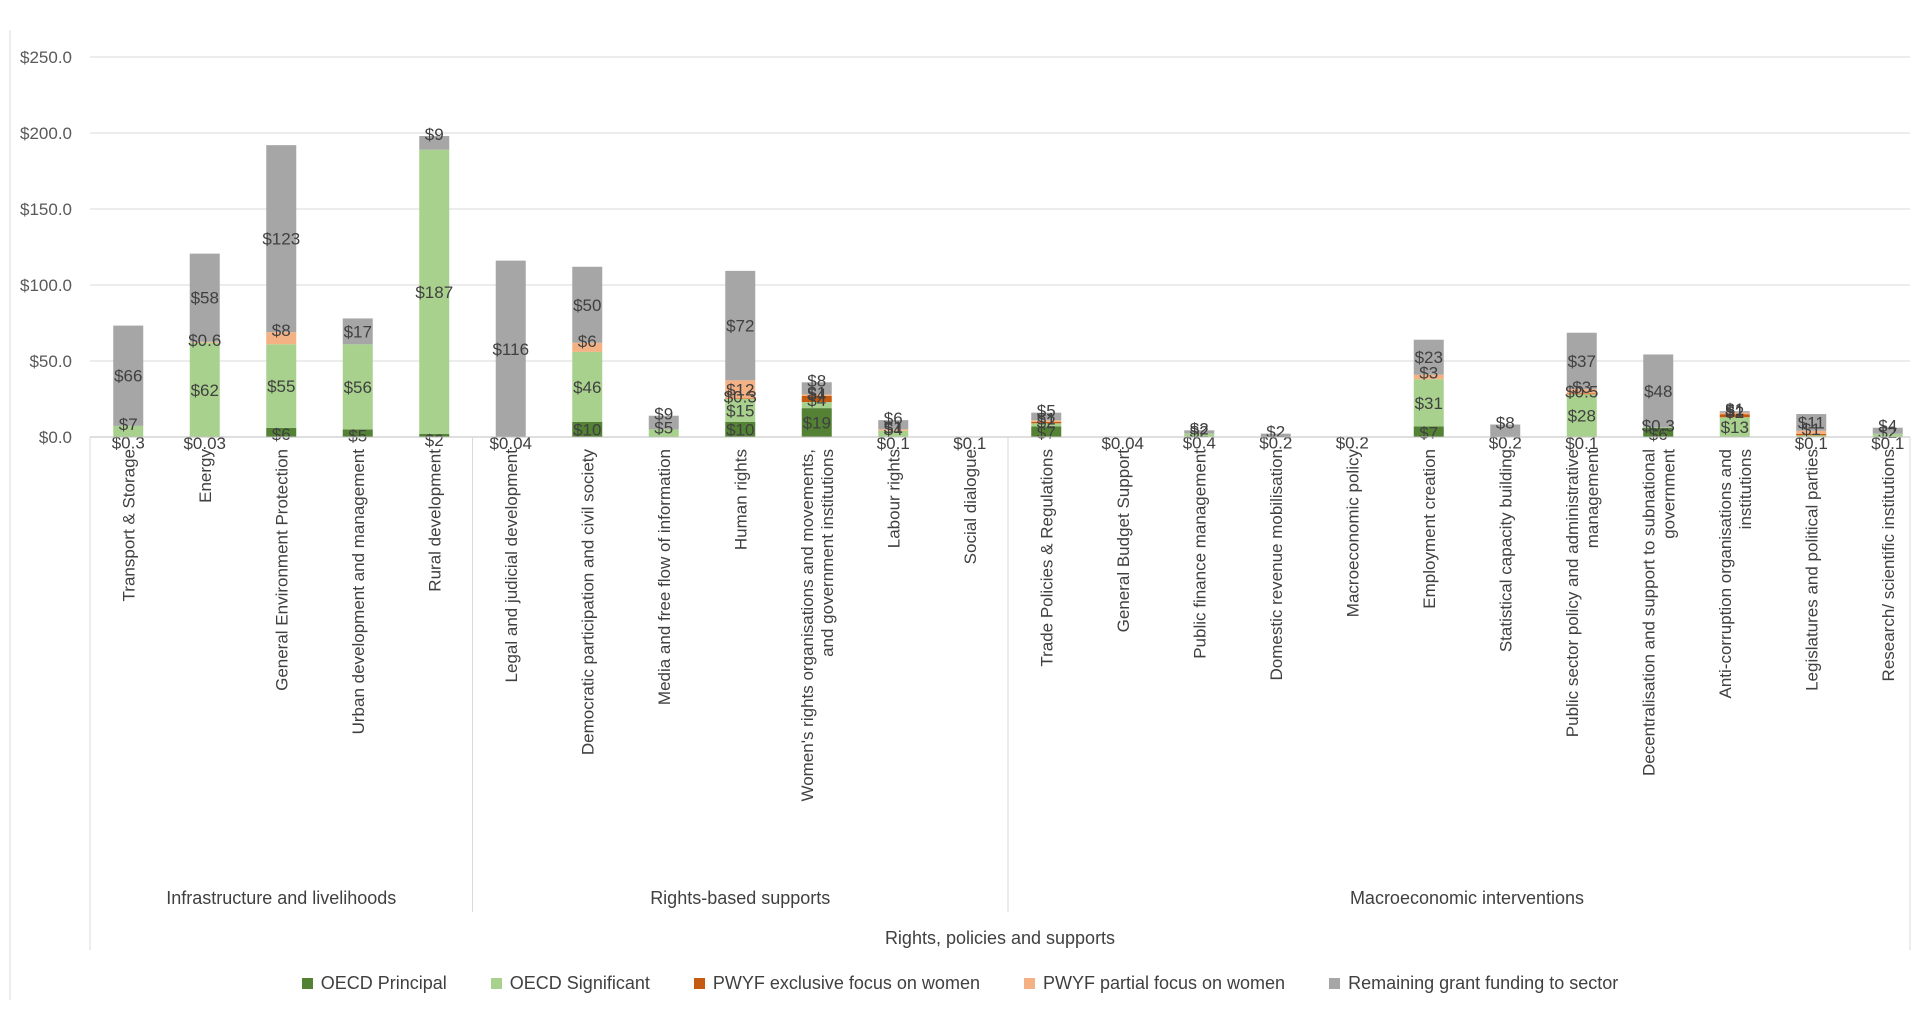  Describe the element at coordinates (46, 247) in the screenshot. I see `y-axis-tick-labels: $250.0 $200.0 $150.0 $100.0 $50.0 $0.0` at that location.